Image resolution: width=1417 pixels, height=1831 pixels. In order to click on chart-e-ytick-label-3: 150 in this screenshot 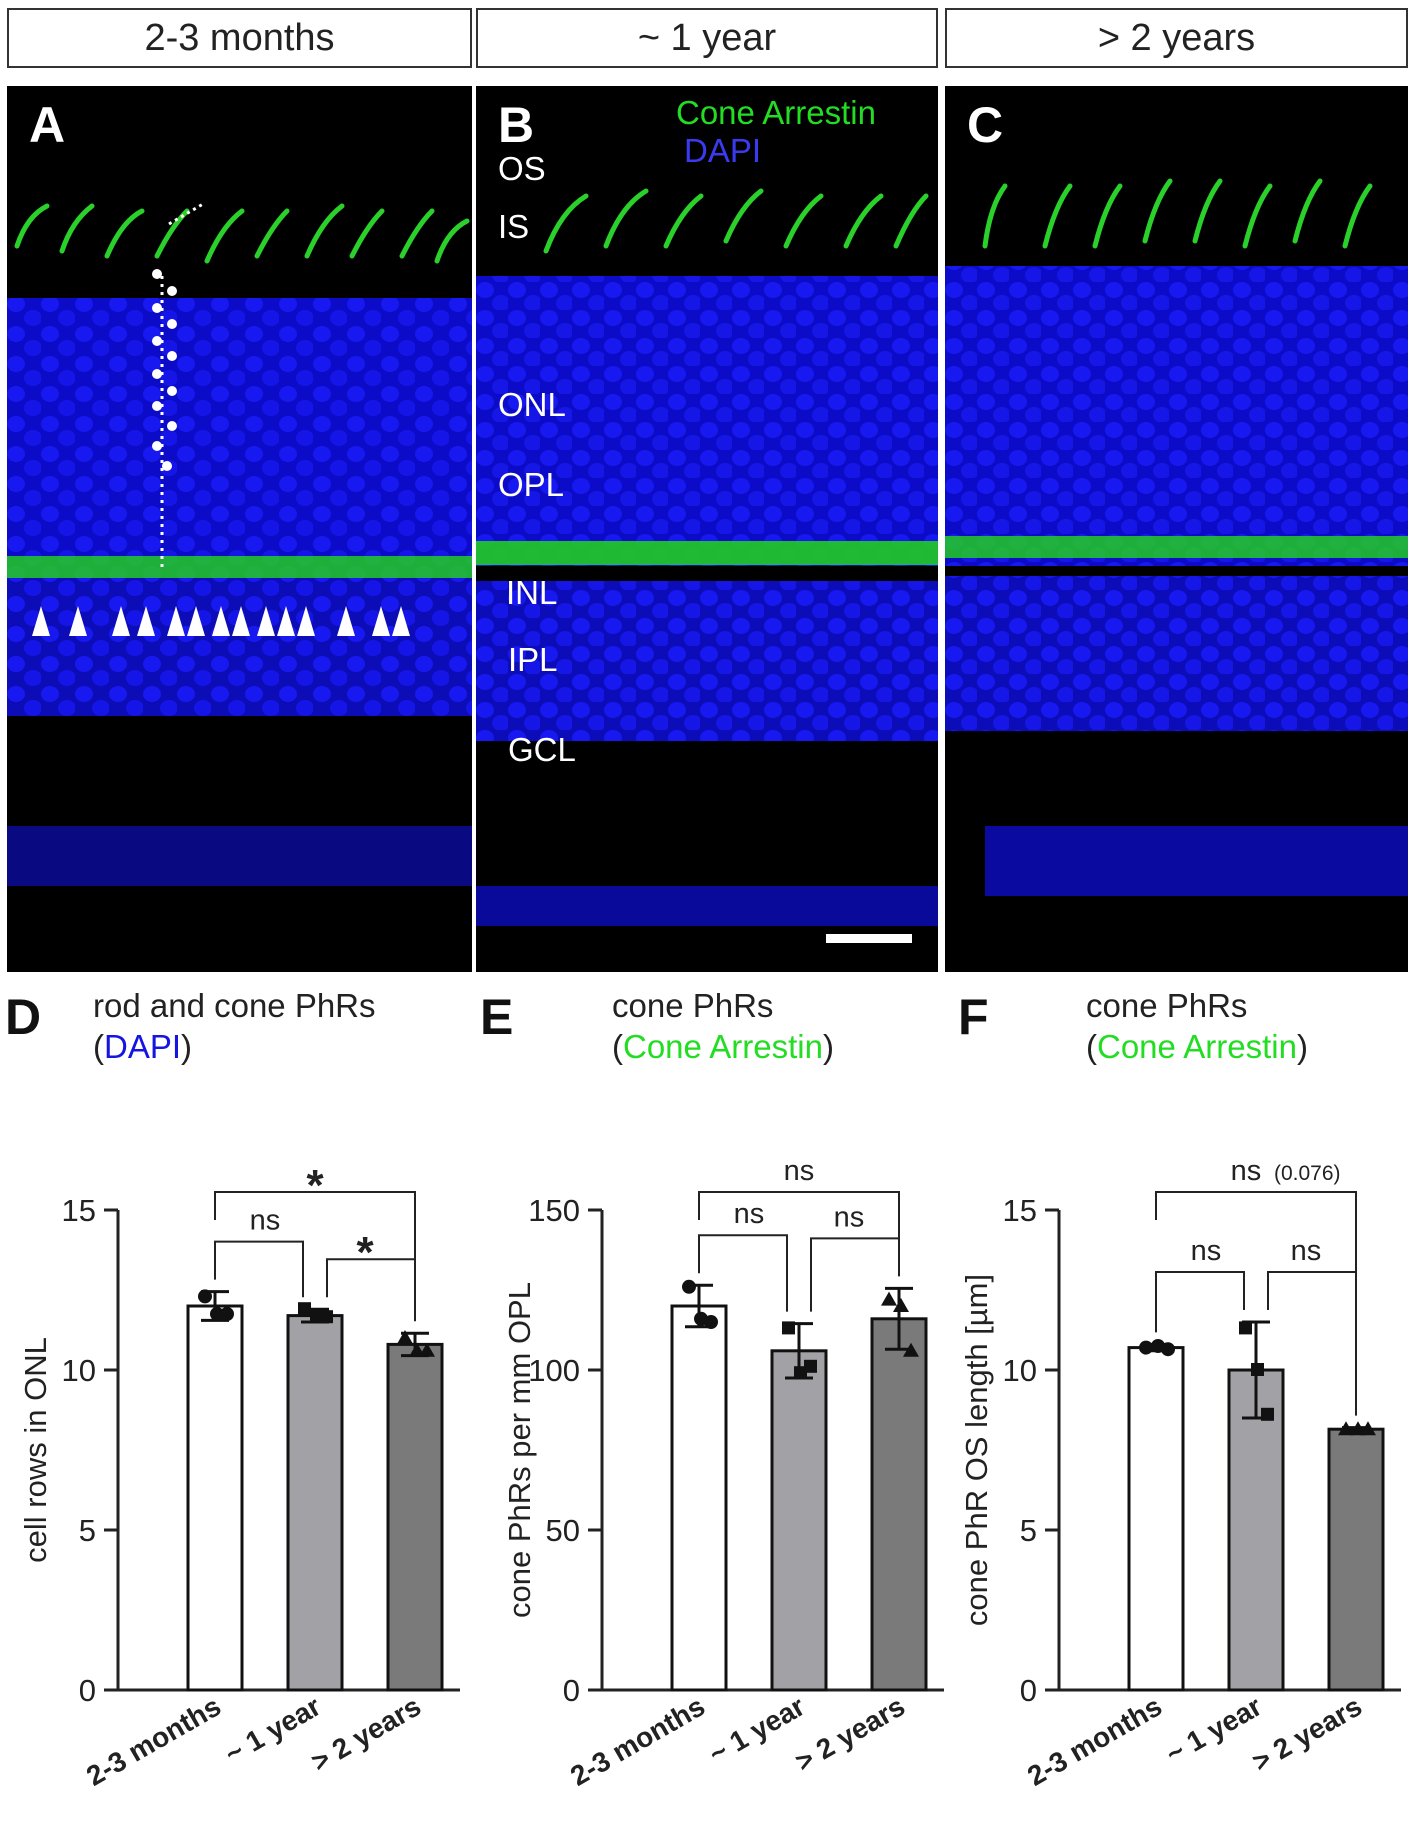, I will do `click(554, 1210)`.